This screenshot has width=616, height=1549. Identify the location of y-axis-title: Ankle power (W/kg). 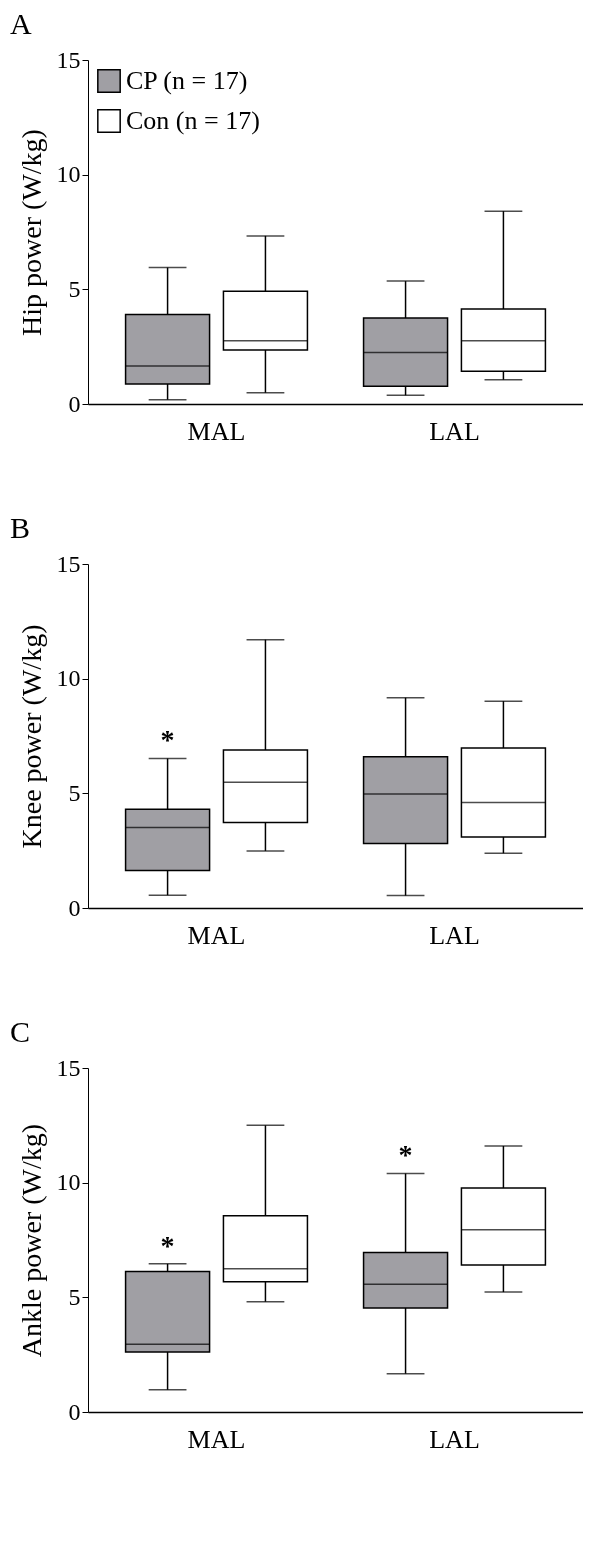
(31, 1240).